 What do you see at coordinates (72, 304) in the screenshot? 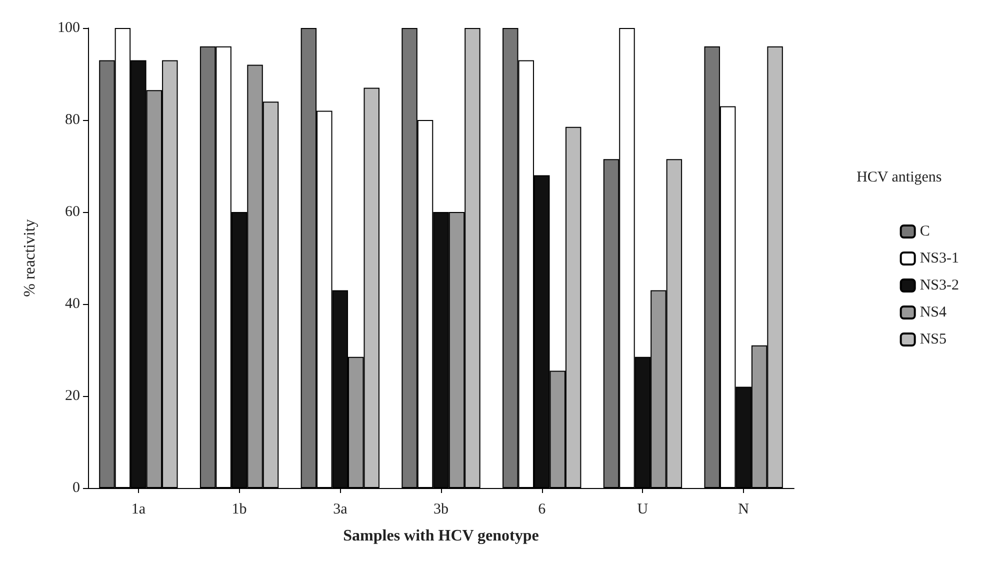
I see `y-tick-label: 40` at bounding box center [72, 304].